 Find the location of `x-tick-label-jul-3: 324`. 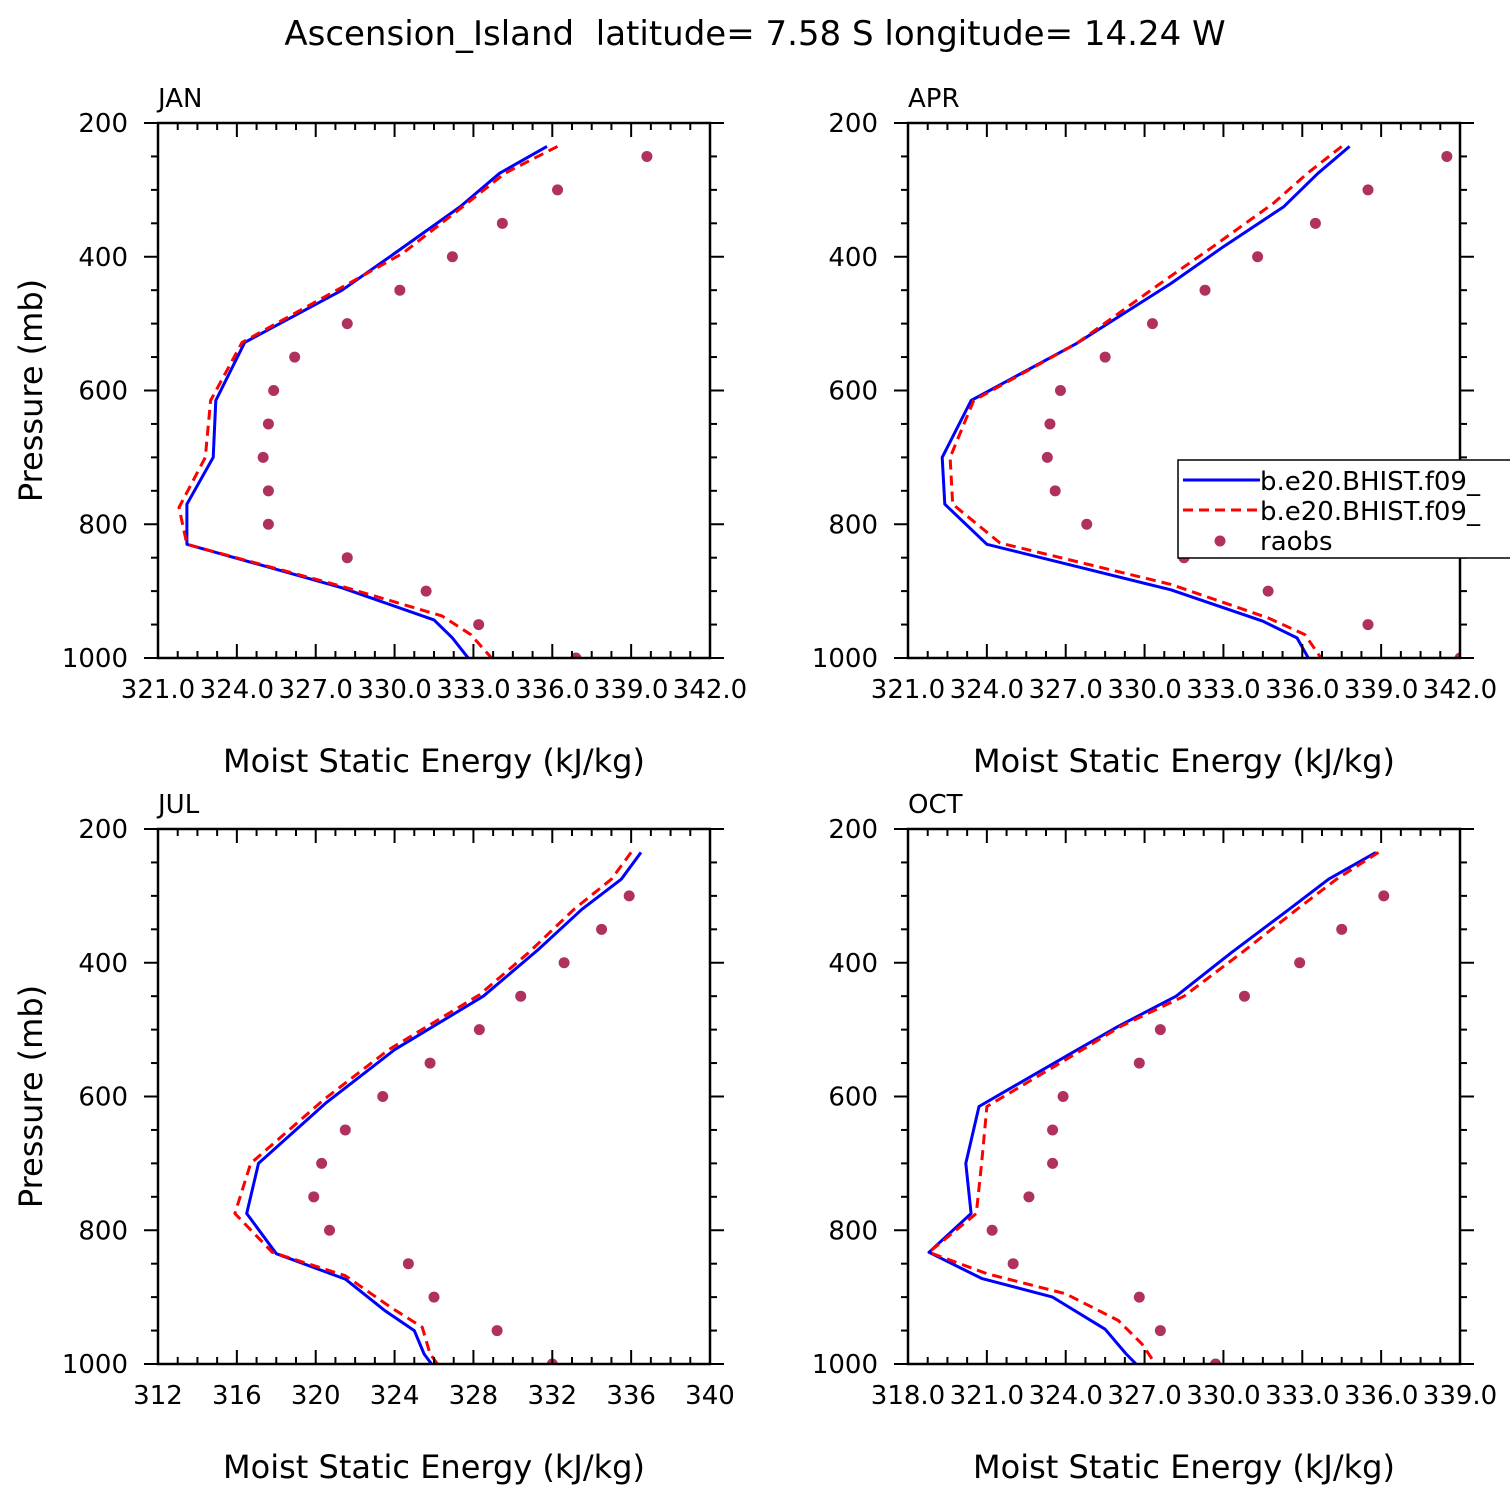

x-tick-label-jul-3: 324 is located at coordinates (395, 1396).